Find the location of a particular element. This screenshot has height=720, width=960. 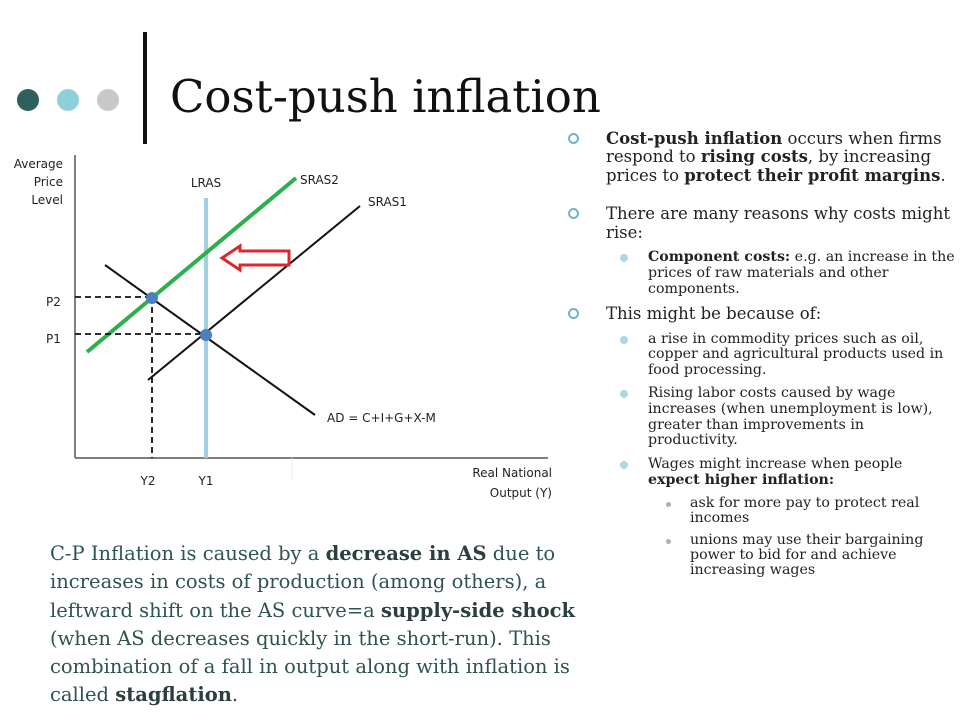

bullet-real-incomes: ask for more pay to protect real incomes is located at coordinates (762, 511).